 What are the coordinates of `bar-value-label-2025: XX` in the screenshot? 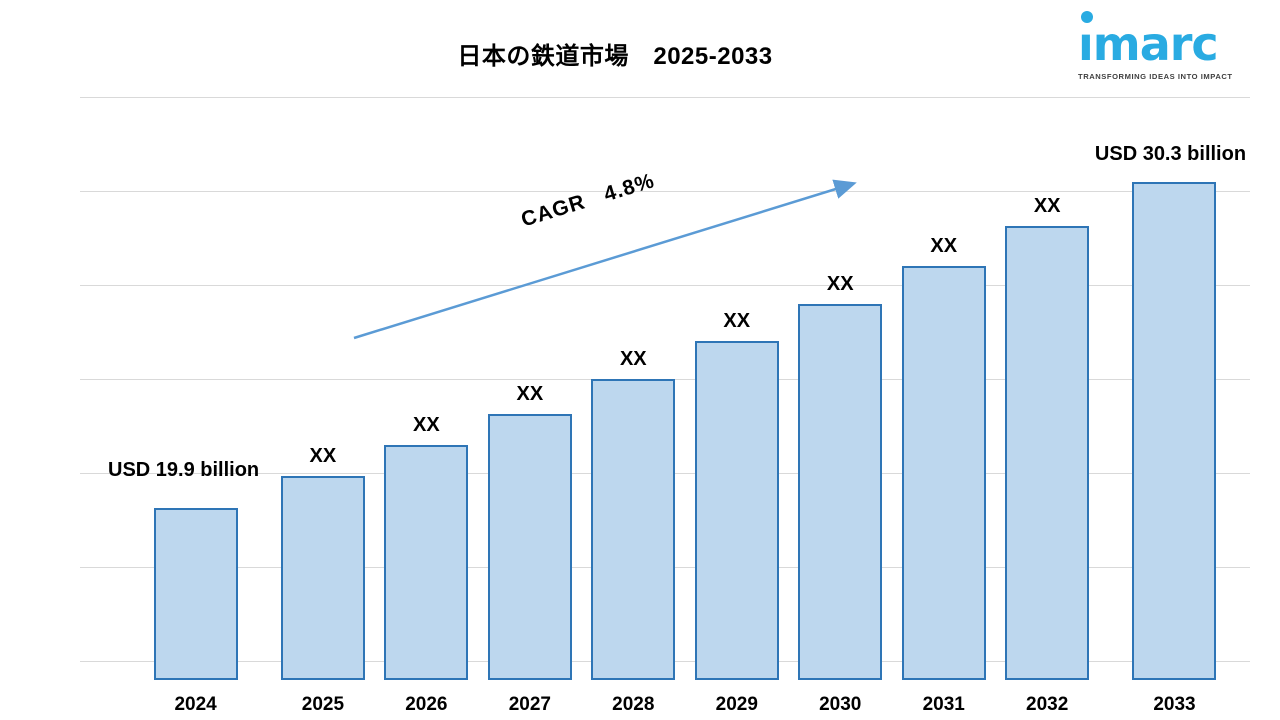 It's located at (323, 456).